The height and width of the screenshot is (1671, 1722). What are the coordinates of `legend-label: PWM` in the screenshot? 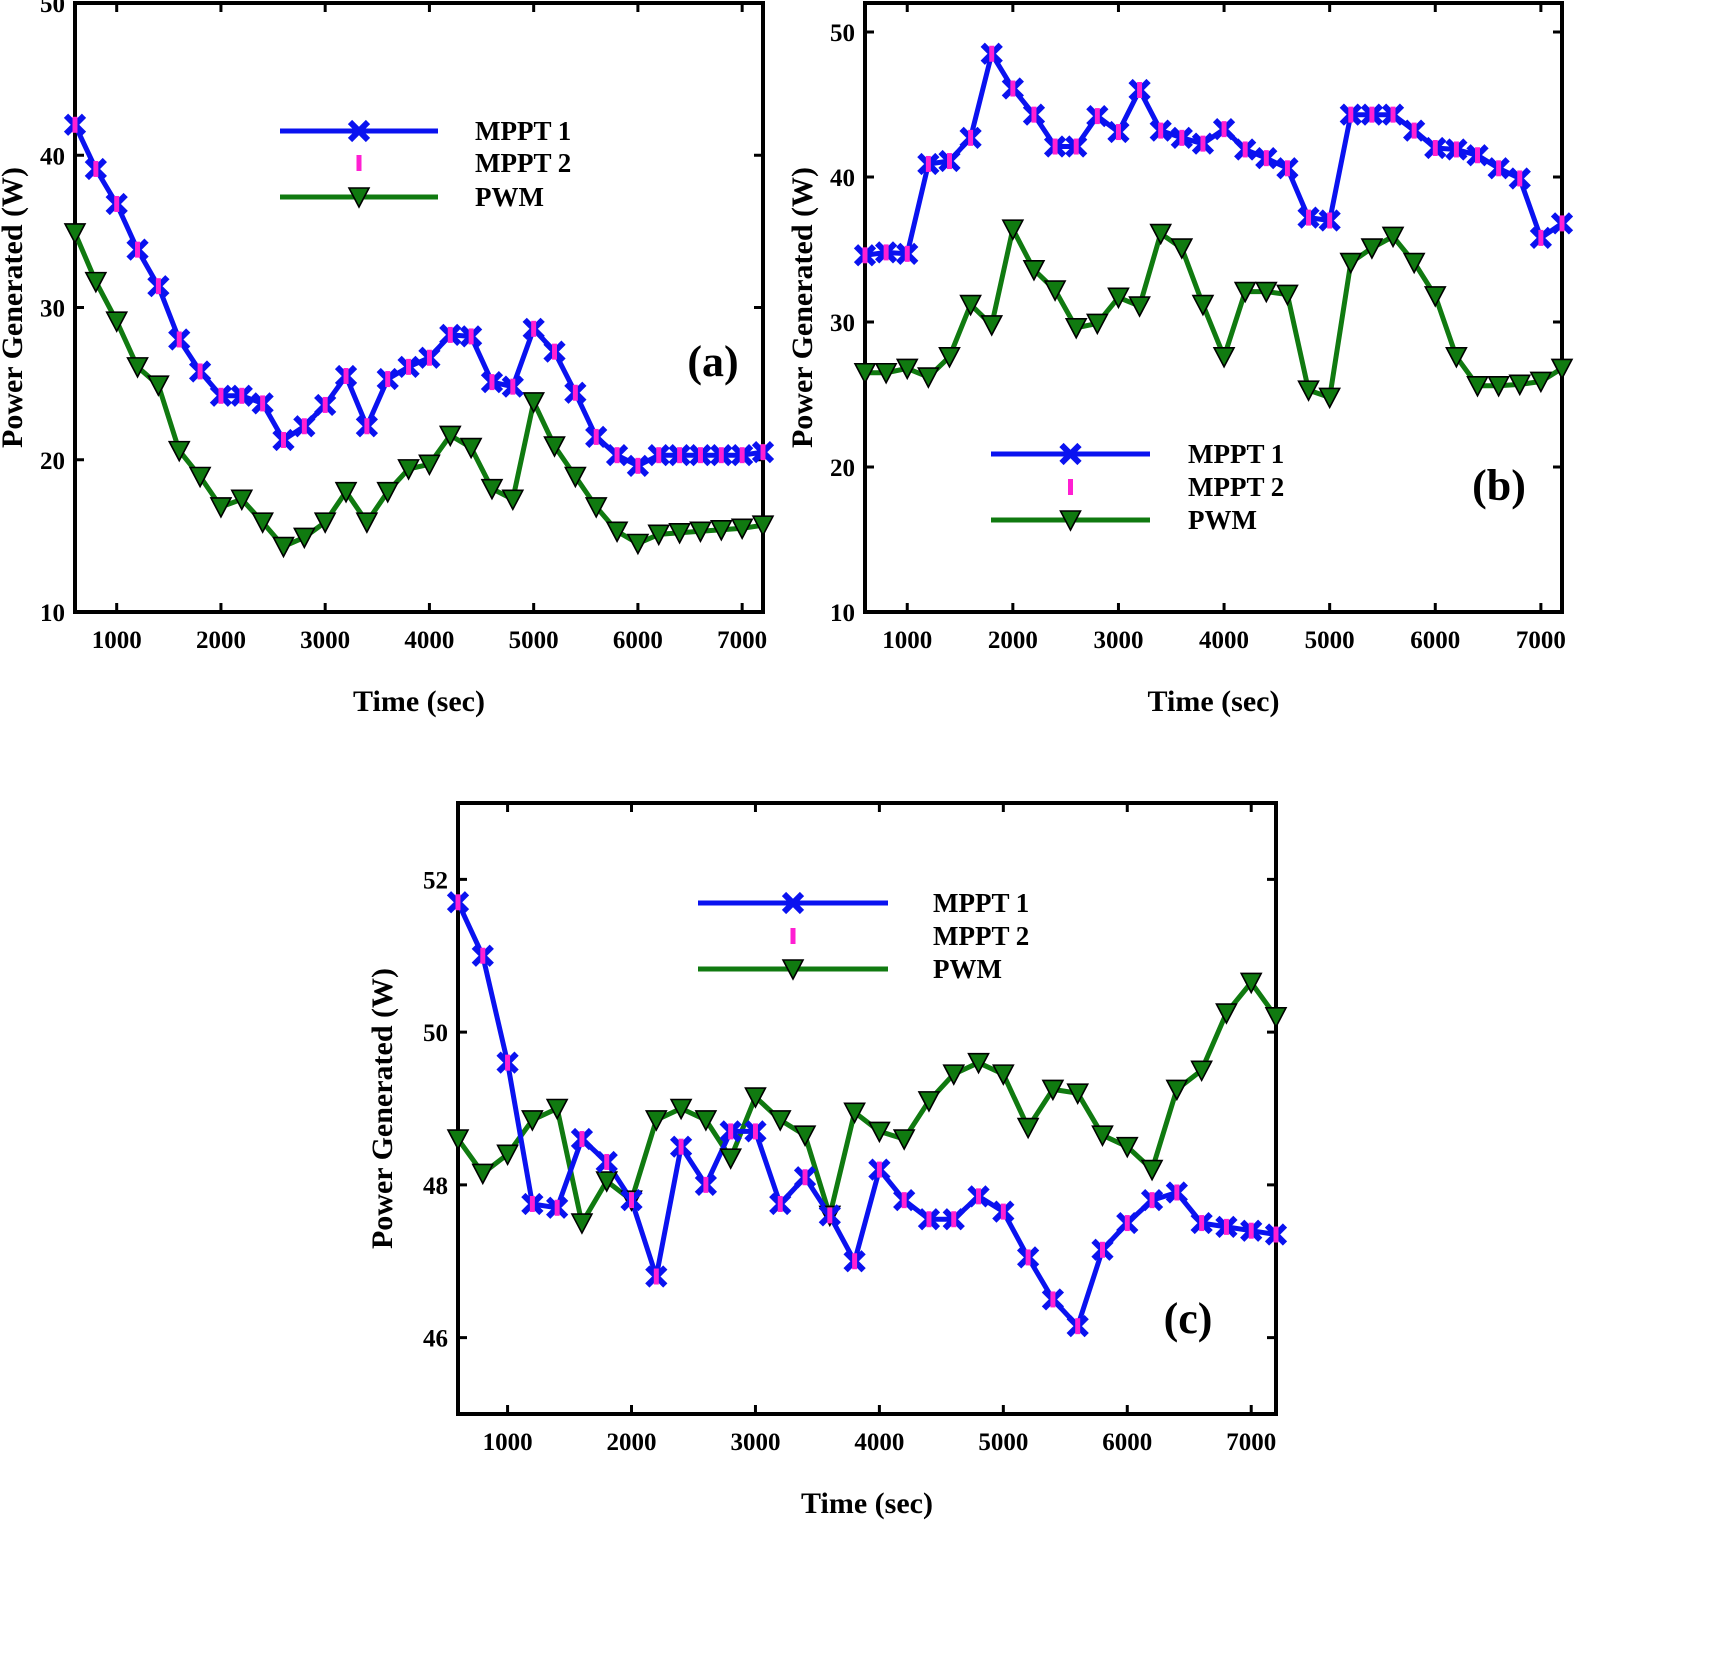 It's located at (1222, 520).